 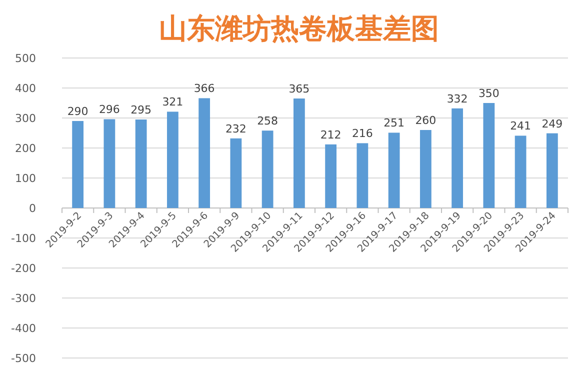 What do you see at coordinates (457, 99) in the screenshot?
I see `data-label: 332` at bounding box center [457, 99].